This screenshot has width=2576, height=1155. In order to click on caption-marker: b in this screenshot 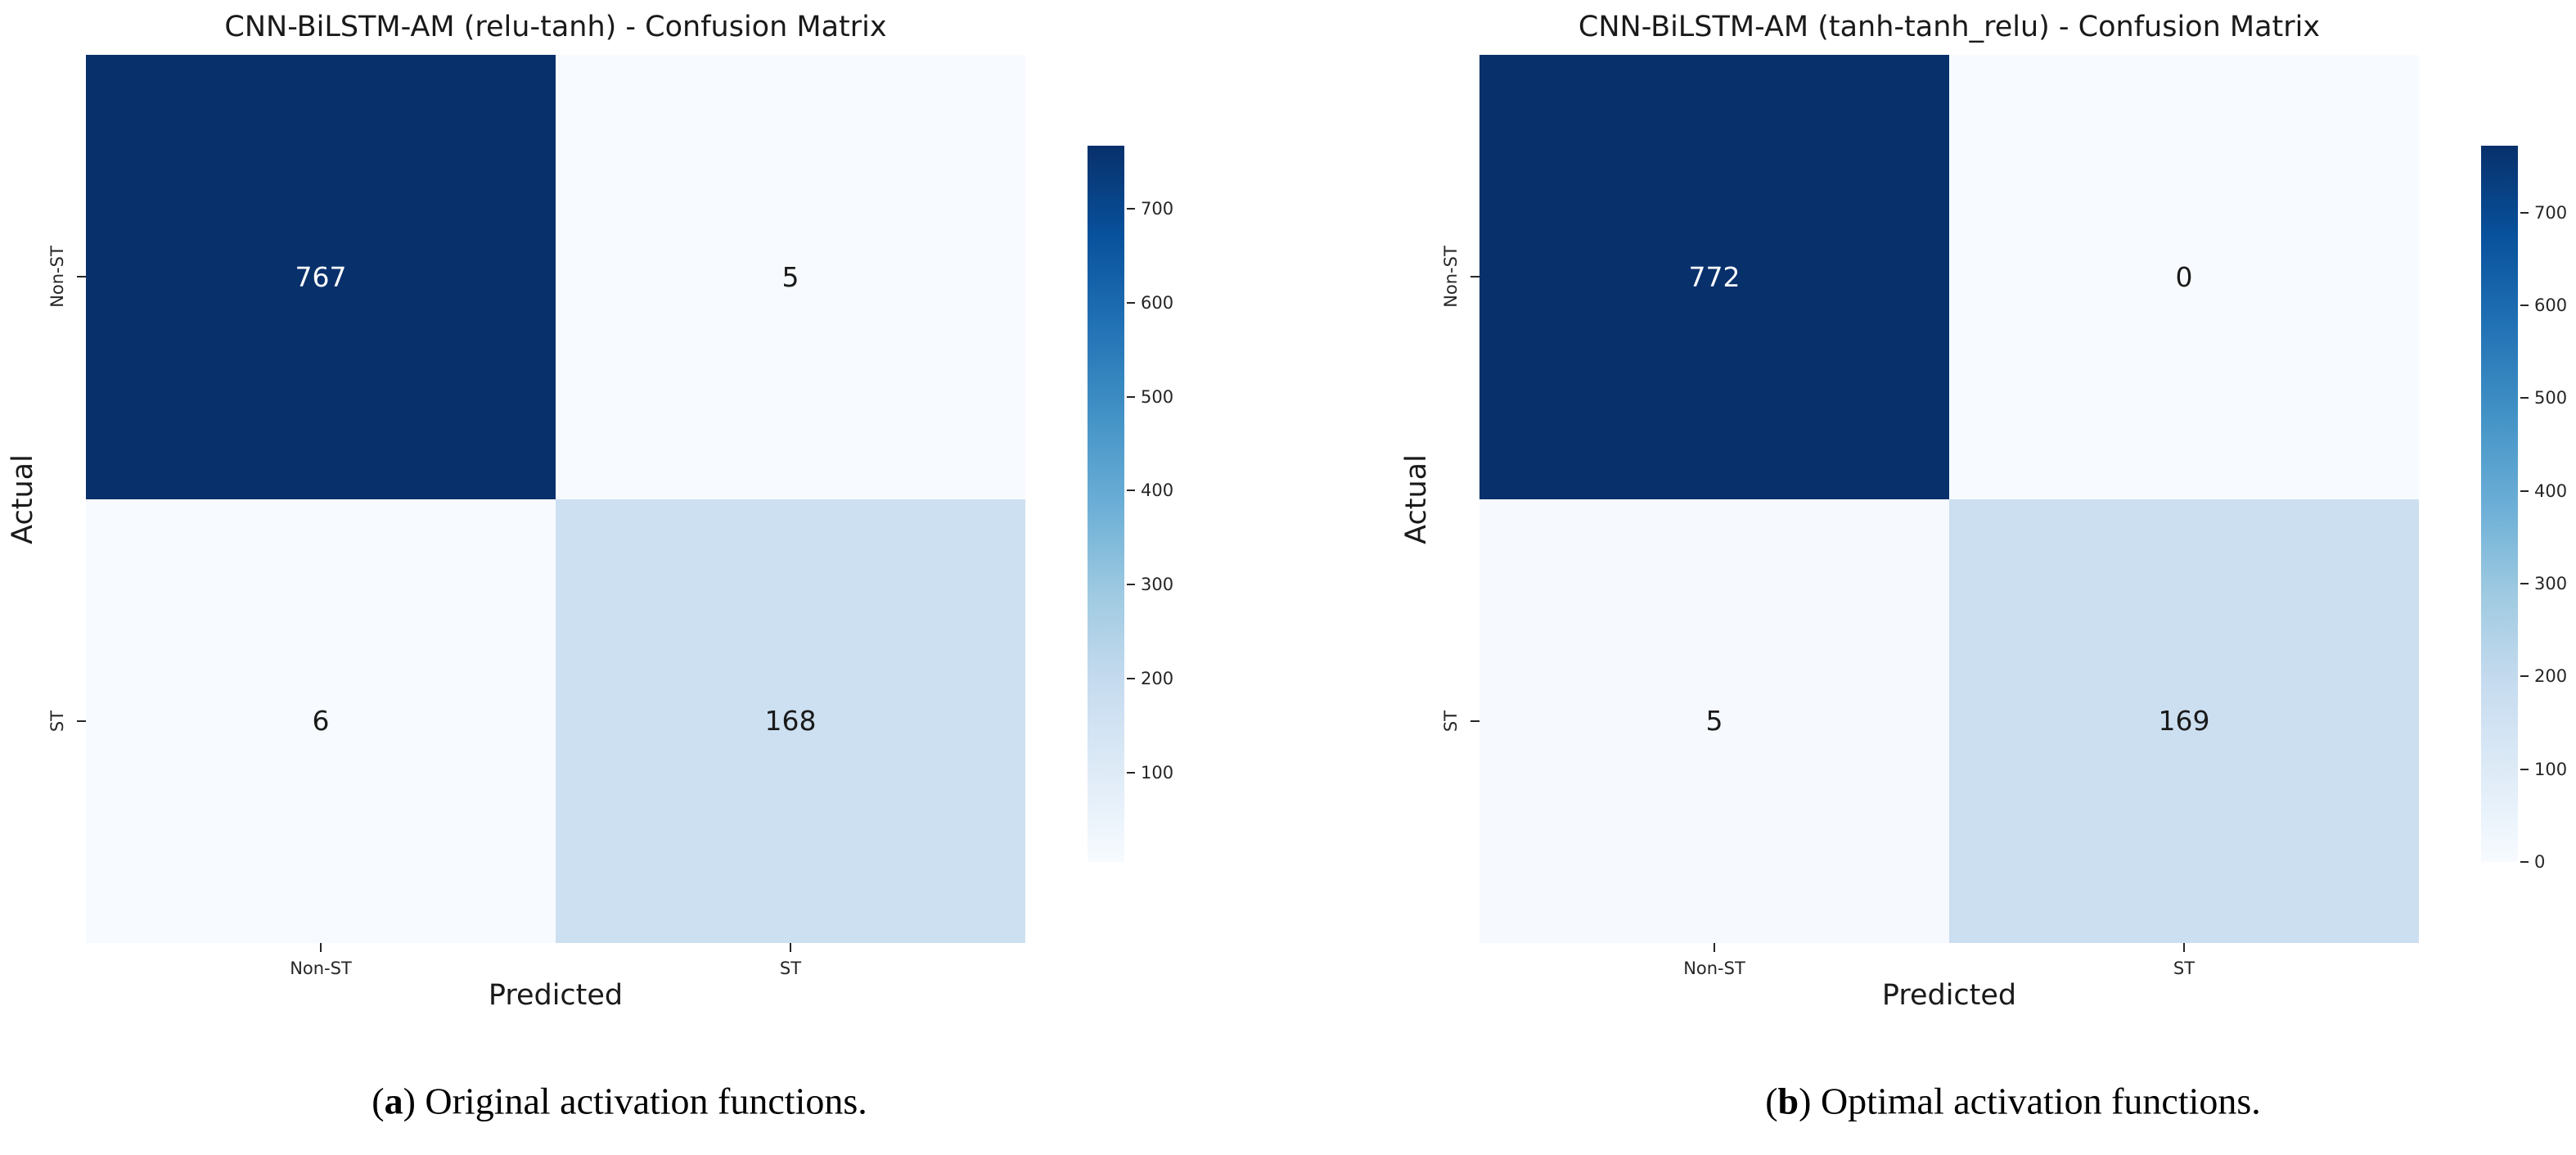, I will do `click(1788, 1101)`.